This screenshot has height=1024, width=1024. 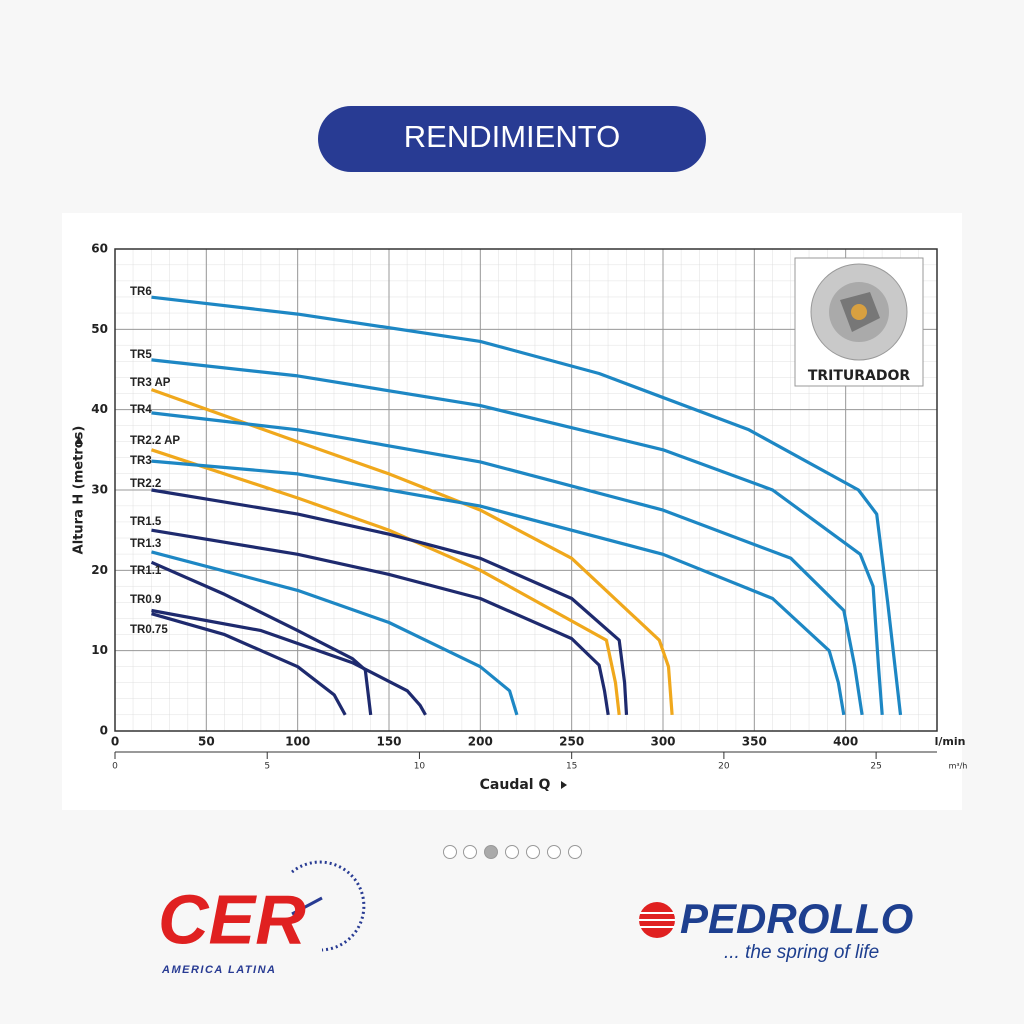 What do you see at coordinates (145, 600) in the screenshot?
I see `series-label: TR0.9` at bounding box center [145, 600].